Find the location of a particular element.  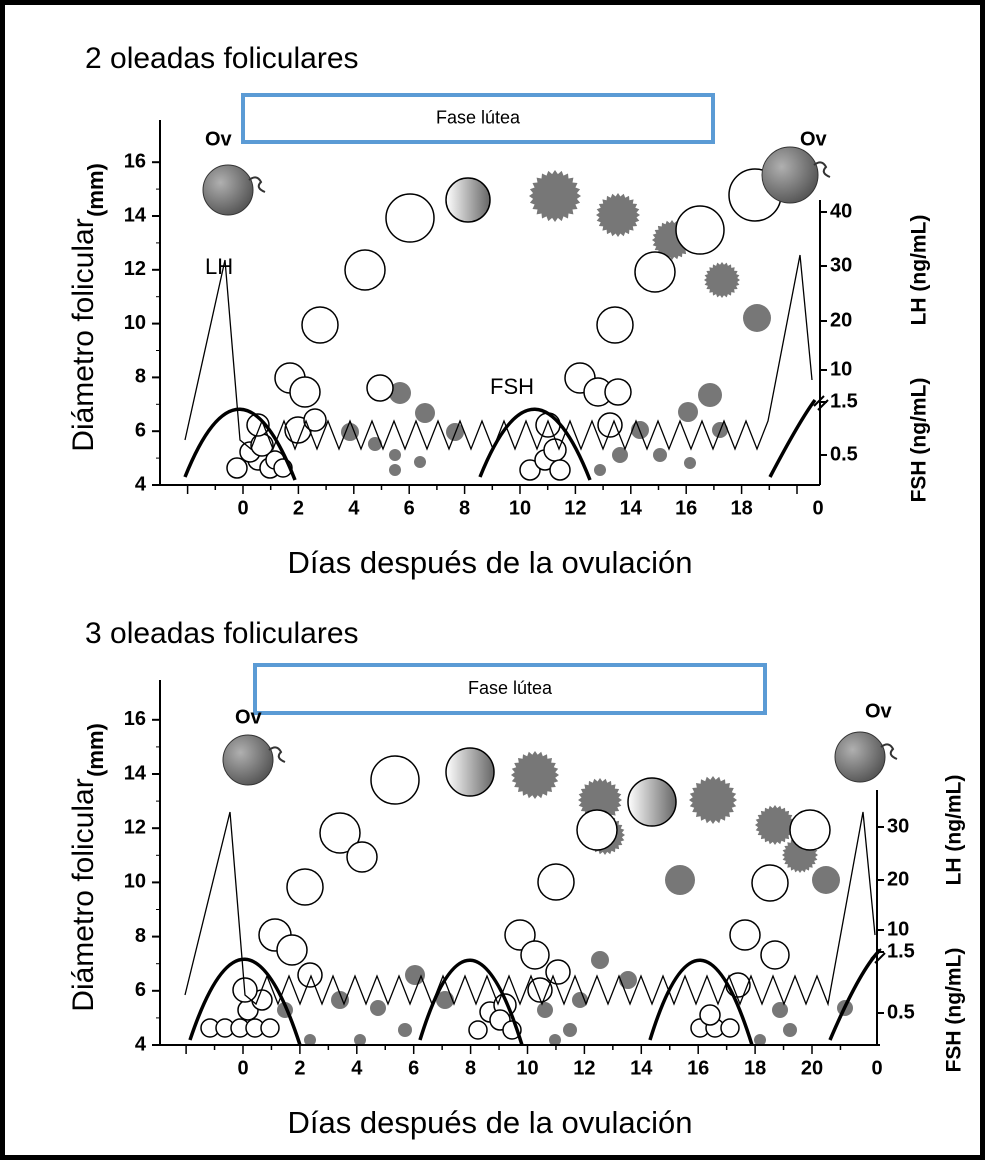

x-tick-label: 18 is located at coordinates (755, 1068).